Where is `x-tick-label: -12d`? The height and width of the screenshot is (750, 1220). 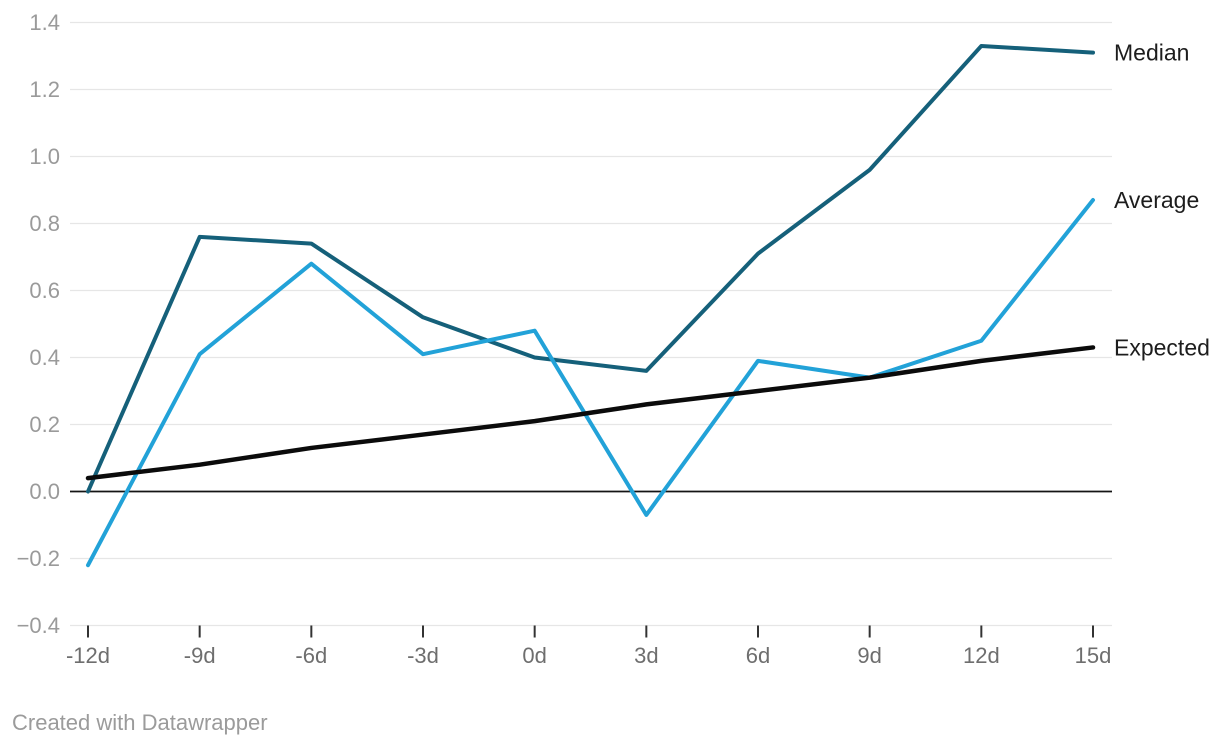
x-tick-label: -12d is located at coordinates (88, 655).